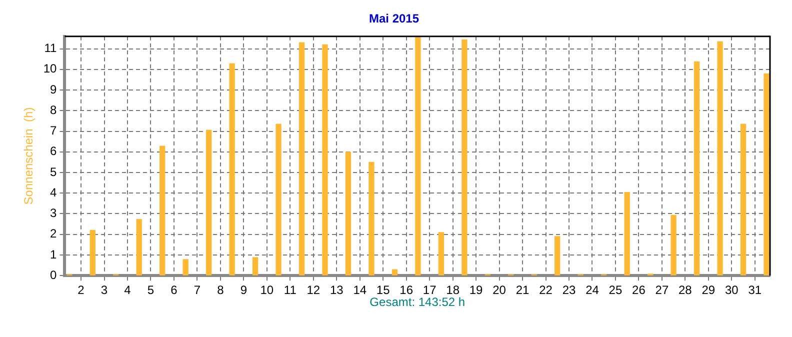 Image resolution: width=792 pixels, height=337 pixels. I want to click on x-tick-label: 23, so click(569, 290).